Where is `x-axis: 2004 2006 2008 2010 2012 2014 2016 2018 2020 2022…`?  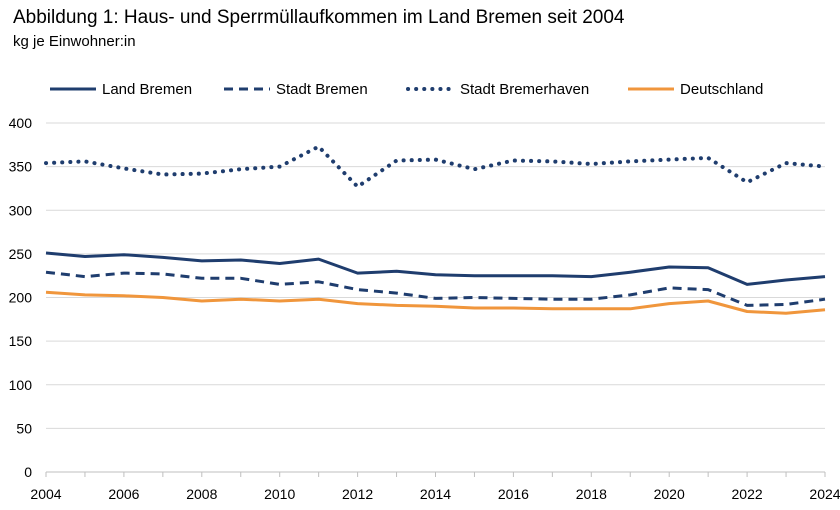
x-axis: 2004 2006 2008 2010 2012 2014 2016 2018 2020 2022… is located at coordinates (435, 486).